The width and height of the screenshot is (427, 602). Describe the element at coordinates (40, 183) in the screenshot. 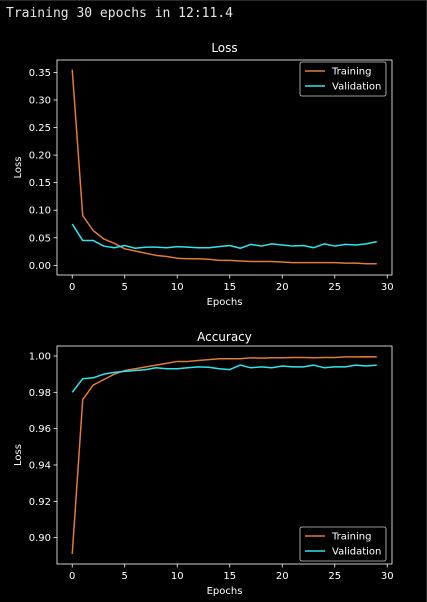

I see `loss-y-tick-label: 0.15` at that location.